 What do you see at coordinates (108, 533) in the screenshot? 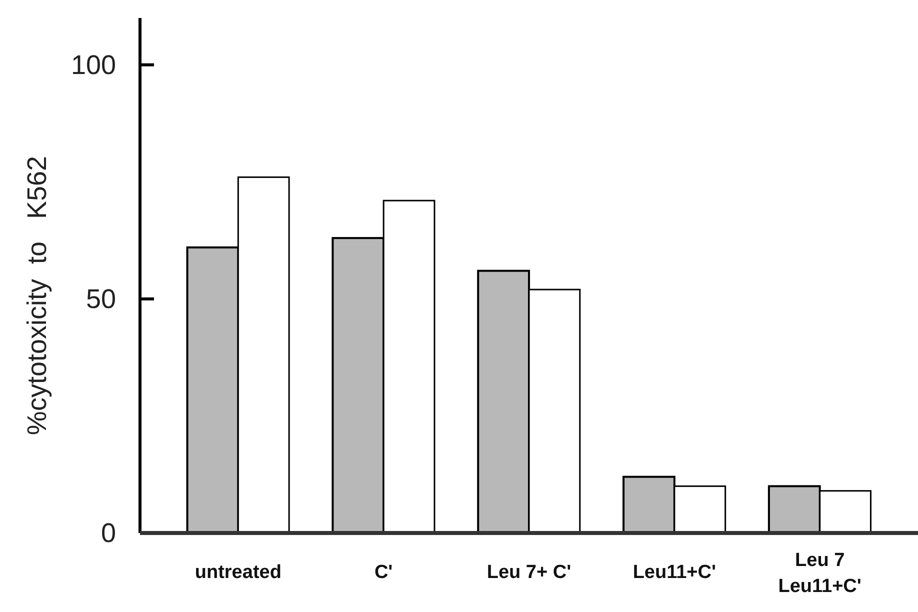
I see `y-tick-label: 0` at bounding box center [108, 533].